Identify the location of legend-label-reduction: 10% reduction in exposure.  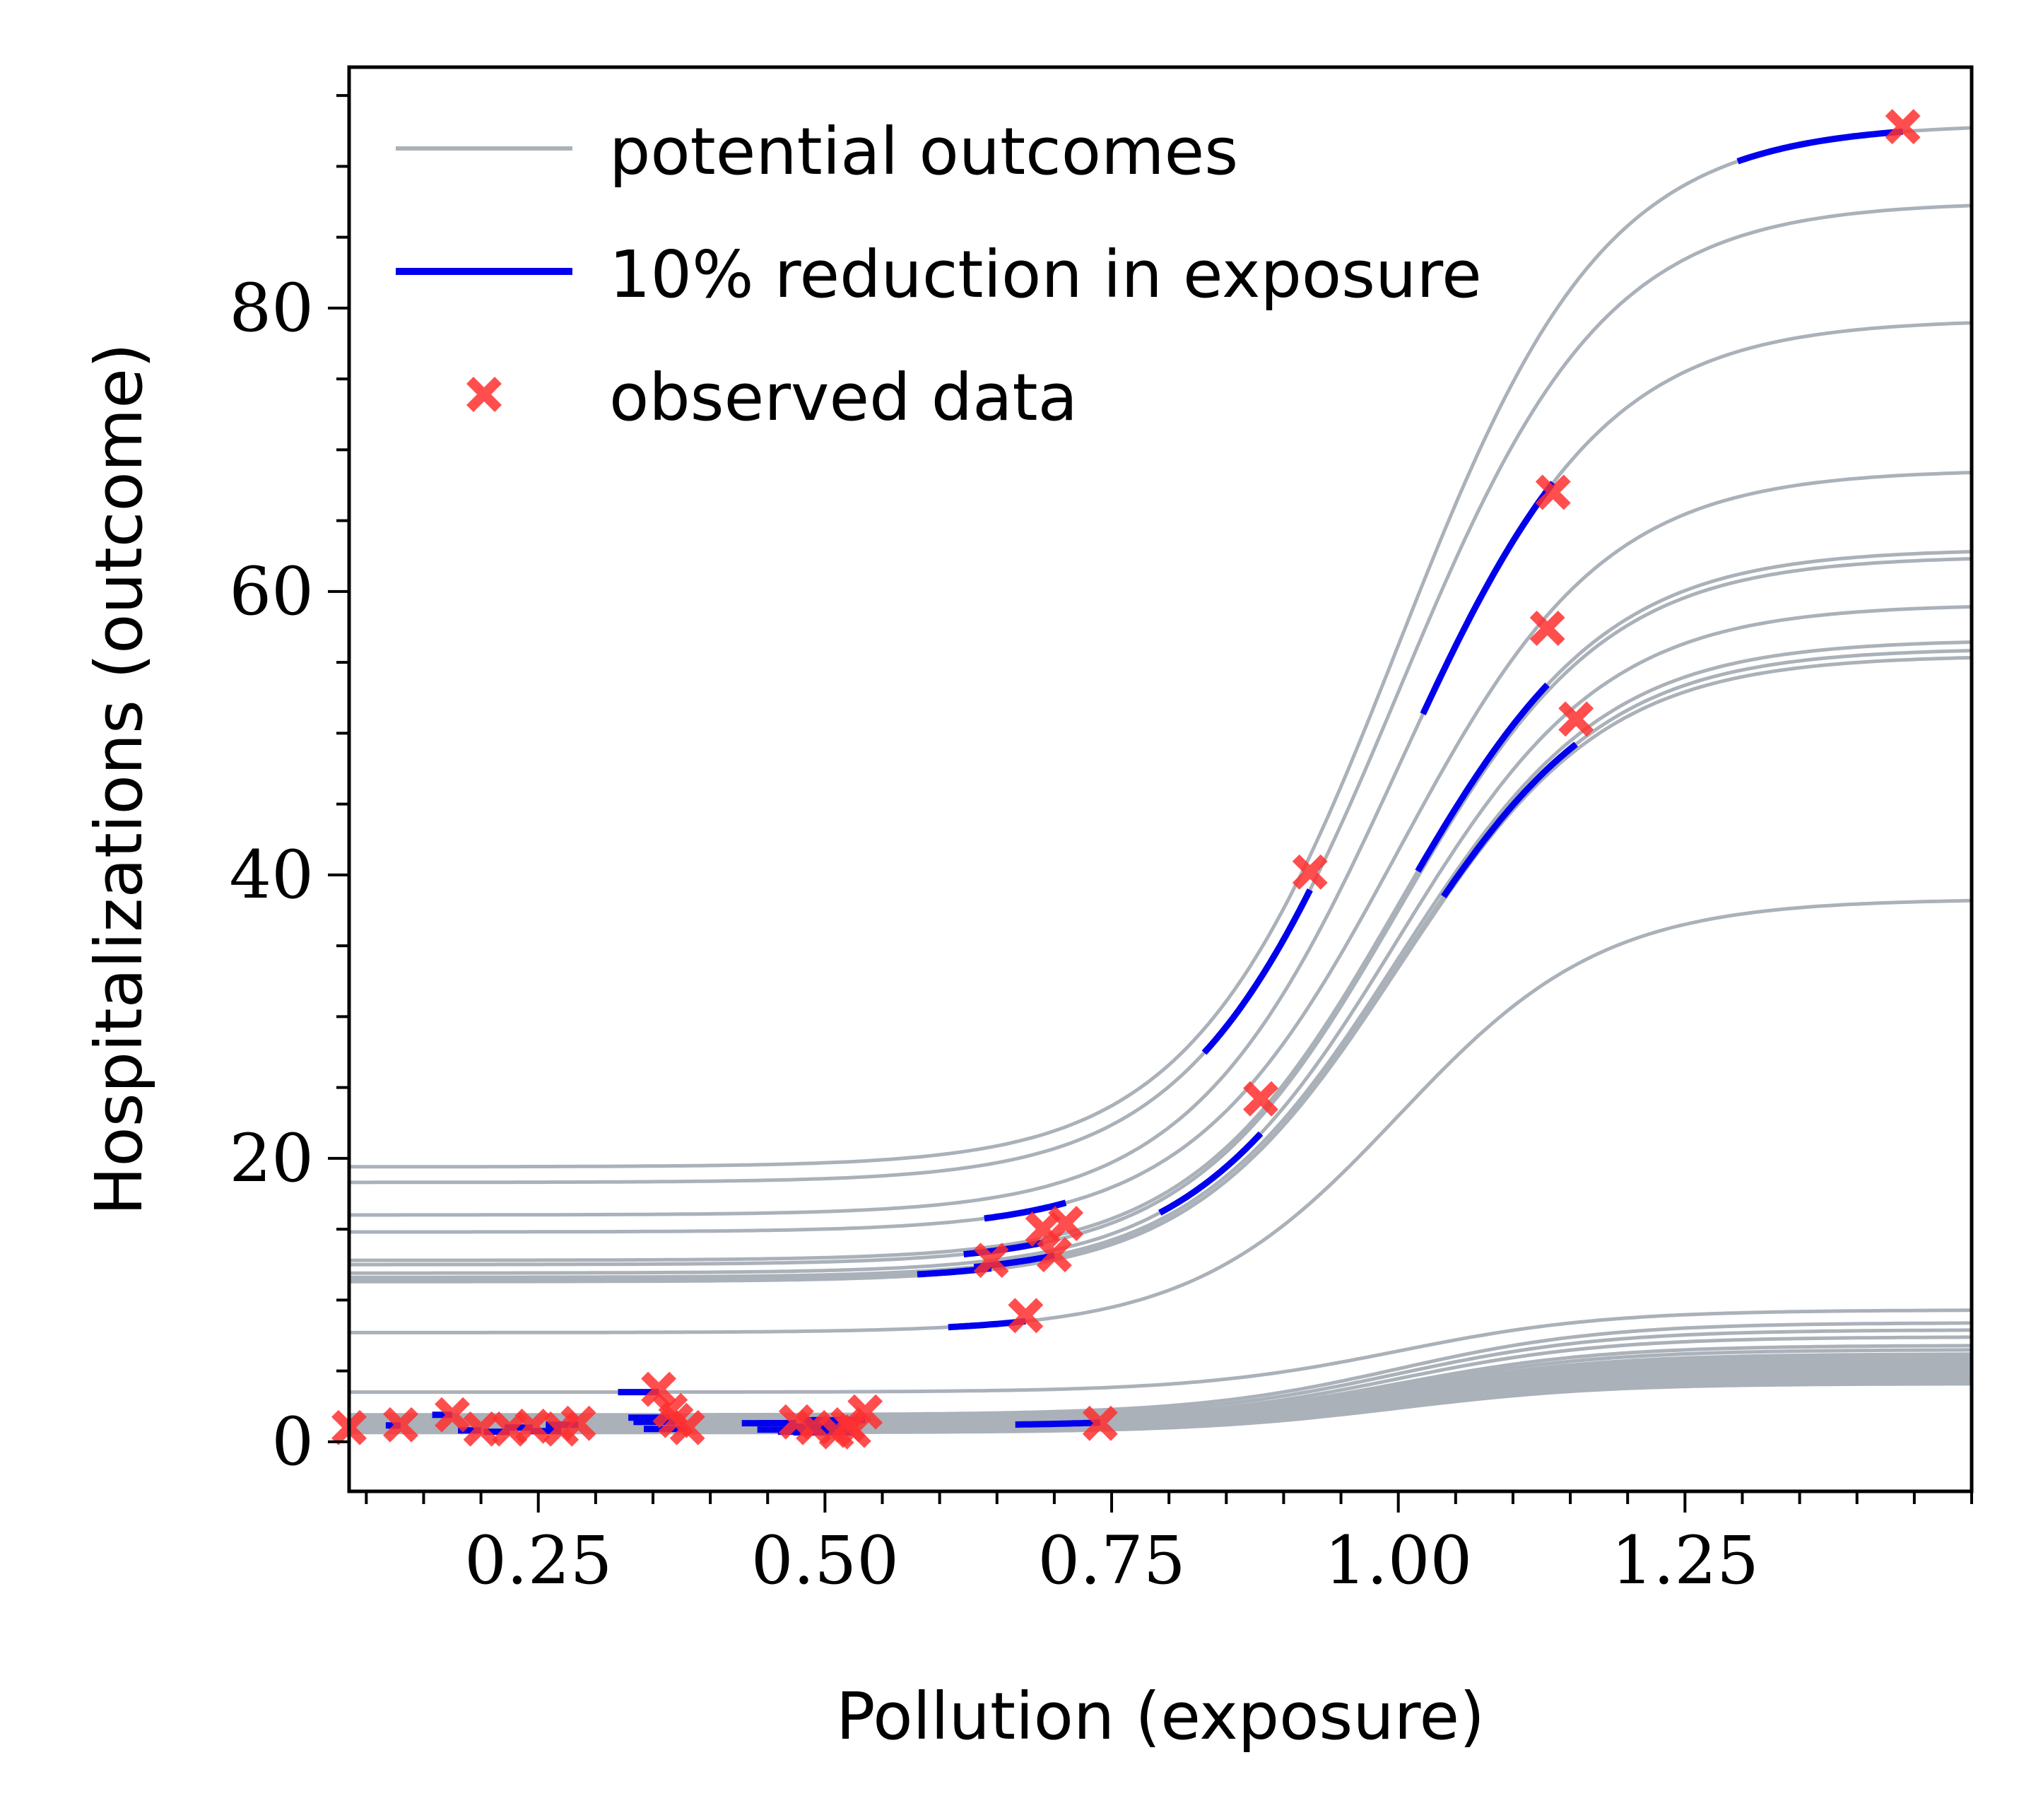
(1045, 275).